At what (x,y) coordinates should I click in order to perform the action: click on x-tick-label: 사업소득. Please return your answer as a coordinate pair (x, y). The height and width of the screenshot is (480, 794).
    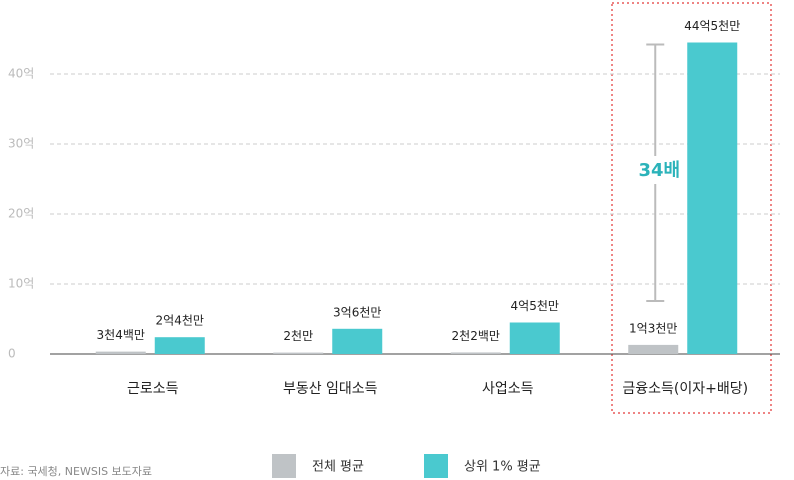
    Looking at the image, I should click on (508, 389).